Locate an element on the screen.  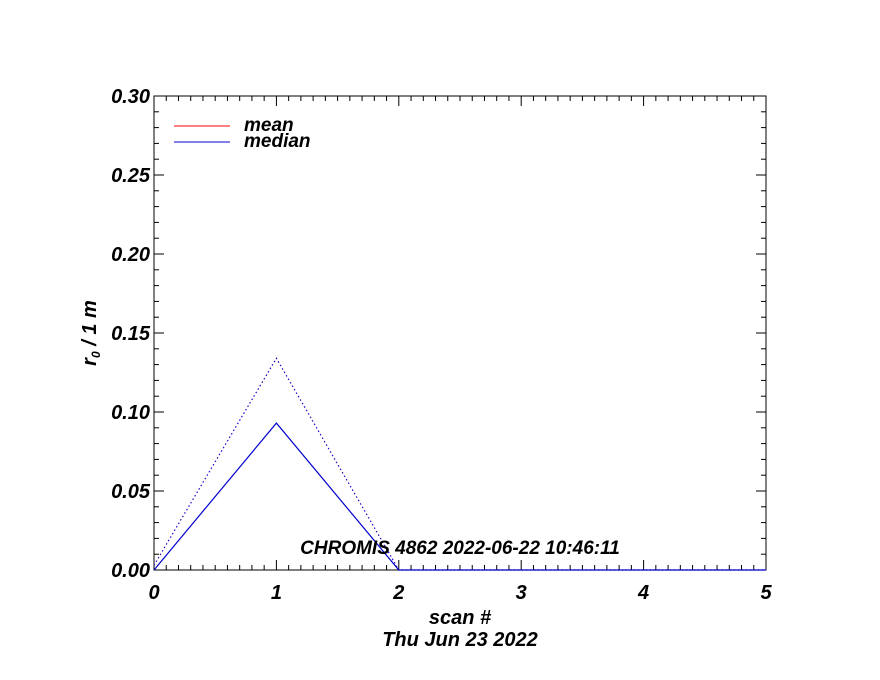
x-tick-label: 2 is located at coordinates (398, 593).